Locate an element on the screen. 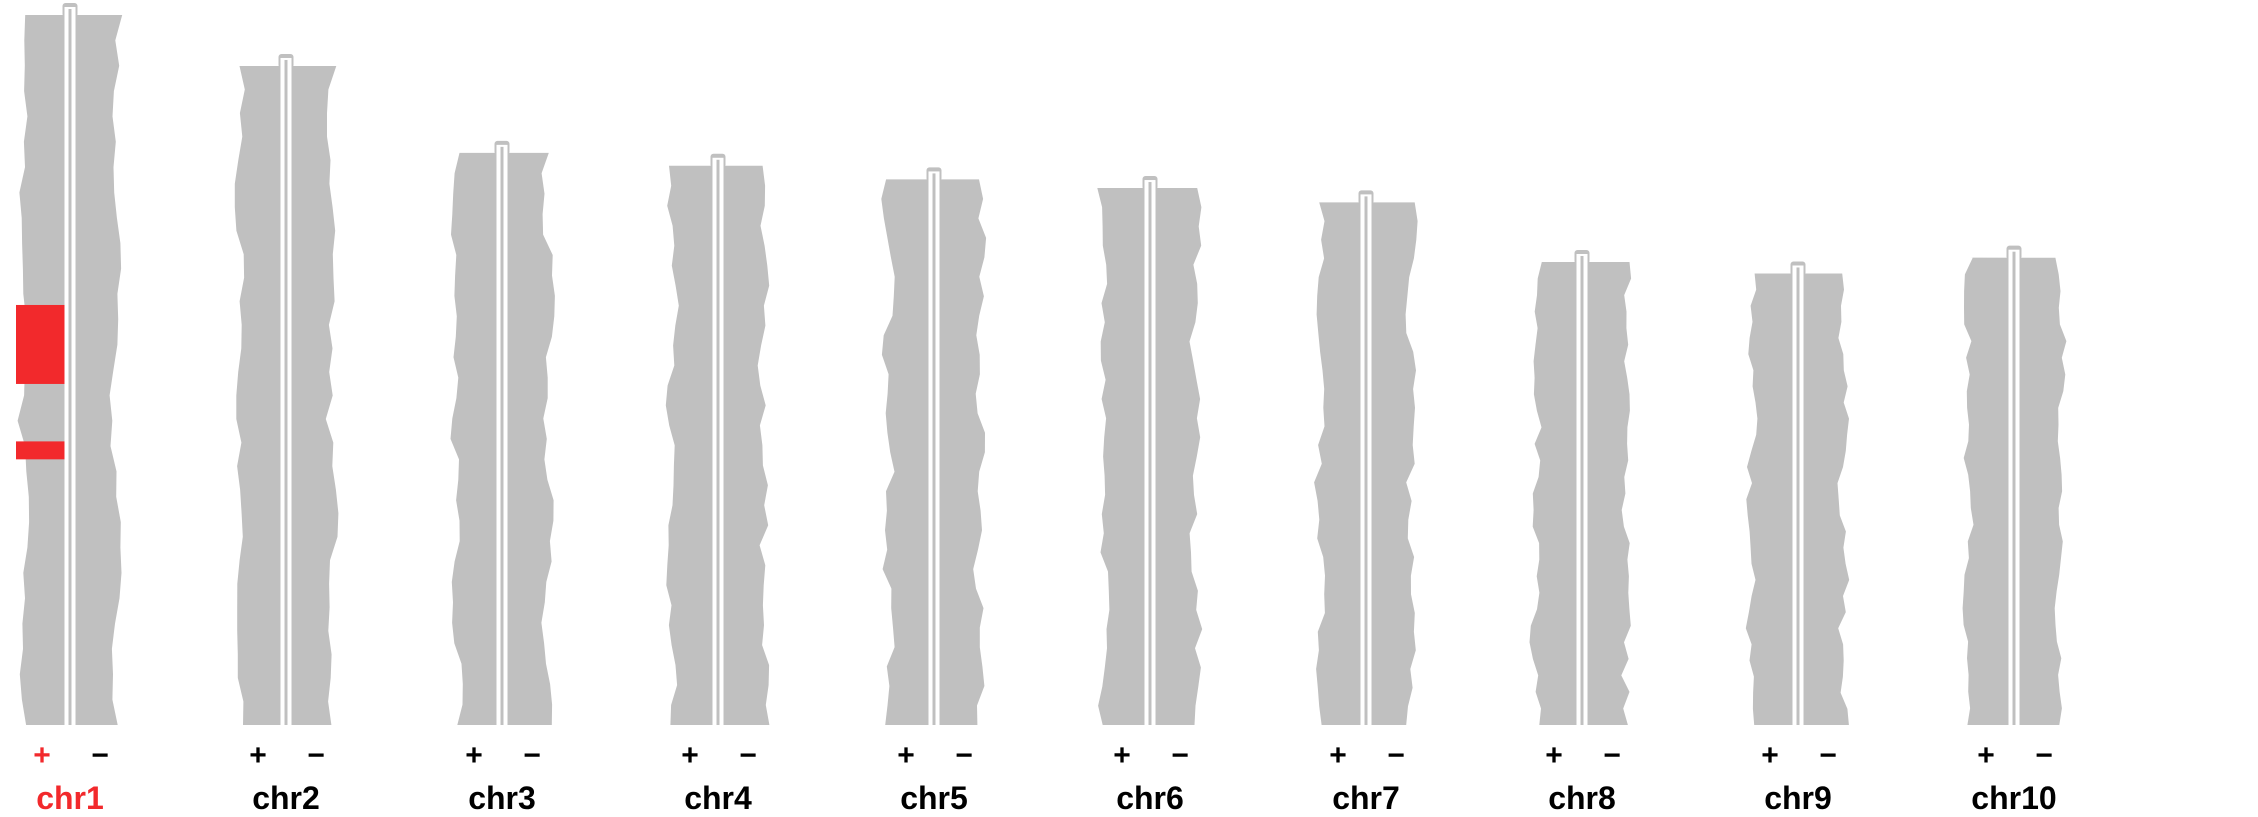 This screenshot has height=817, width=2258. chromosome-label: chr4 is located at coordinates (718, 798).